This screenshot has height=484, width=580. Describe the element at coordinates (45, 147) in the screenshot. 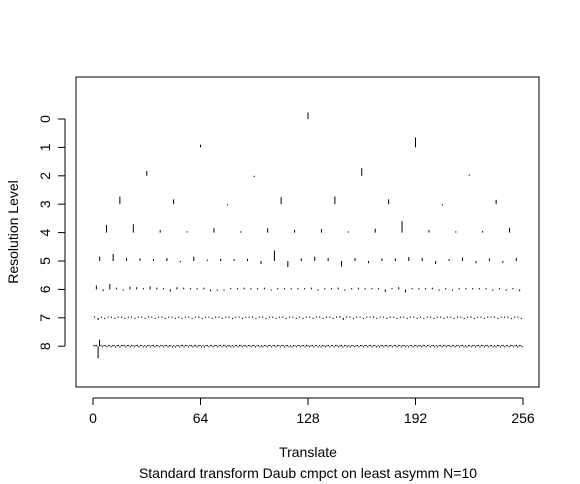

I see `y-tick-label: 1` at that location.